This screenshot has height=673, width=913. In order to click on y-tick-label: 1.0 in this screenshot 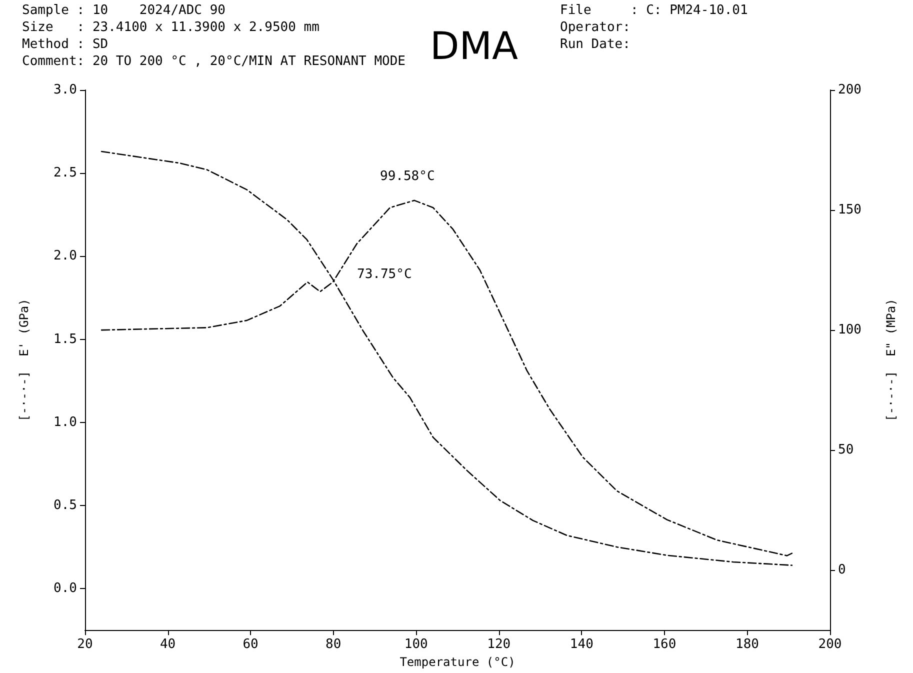, I will do `click(65, 422)`.